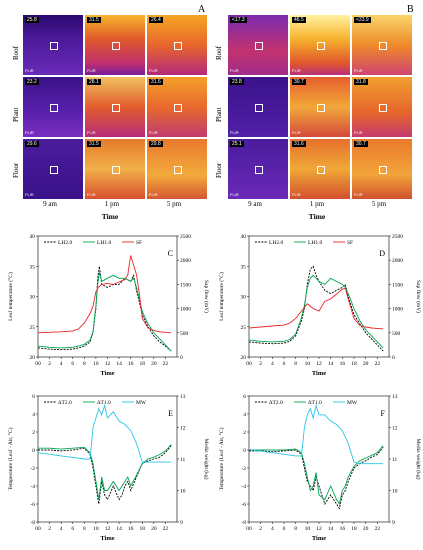 This screenshot has height=550, width=423. What do you see at coordinates (16, 53) in the screenshot?
I see `row-label-roof: Roof` at bounding box center [16, 53].